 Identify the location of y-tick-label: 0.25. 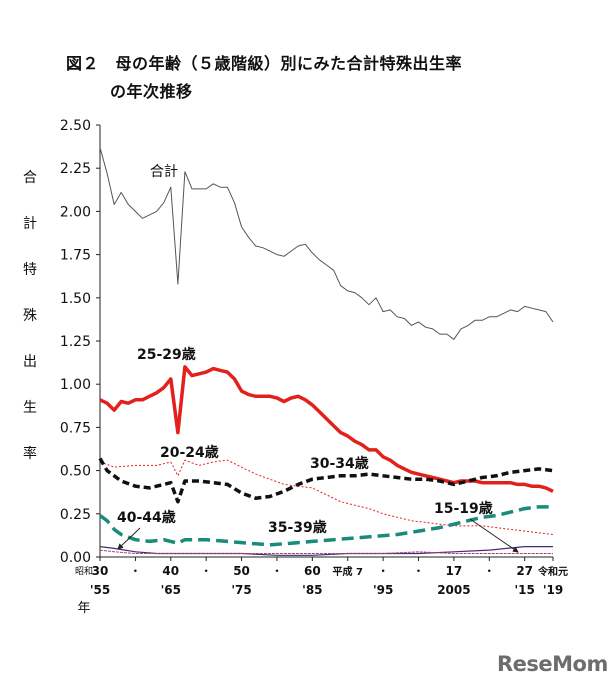
(75, 515).